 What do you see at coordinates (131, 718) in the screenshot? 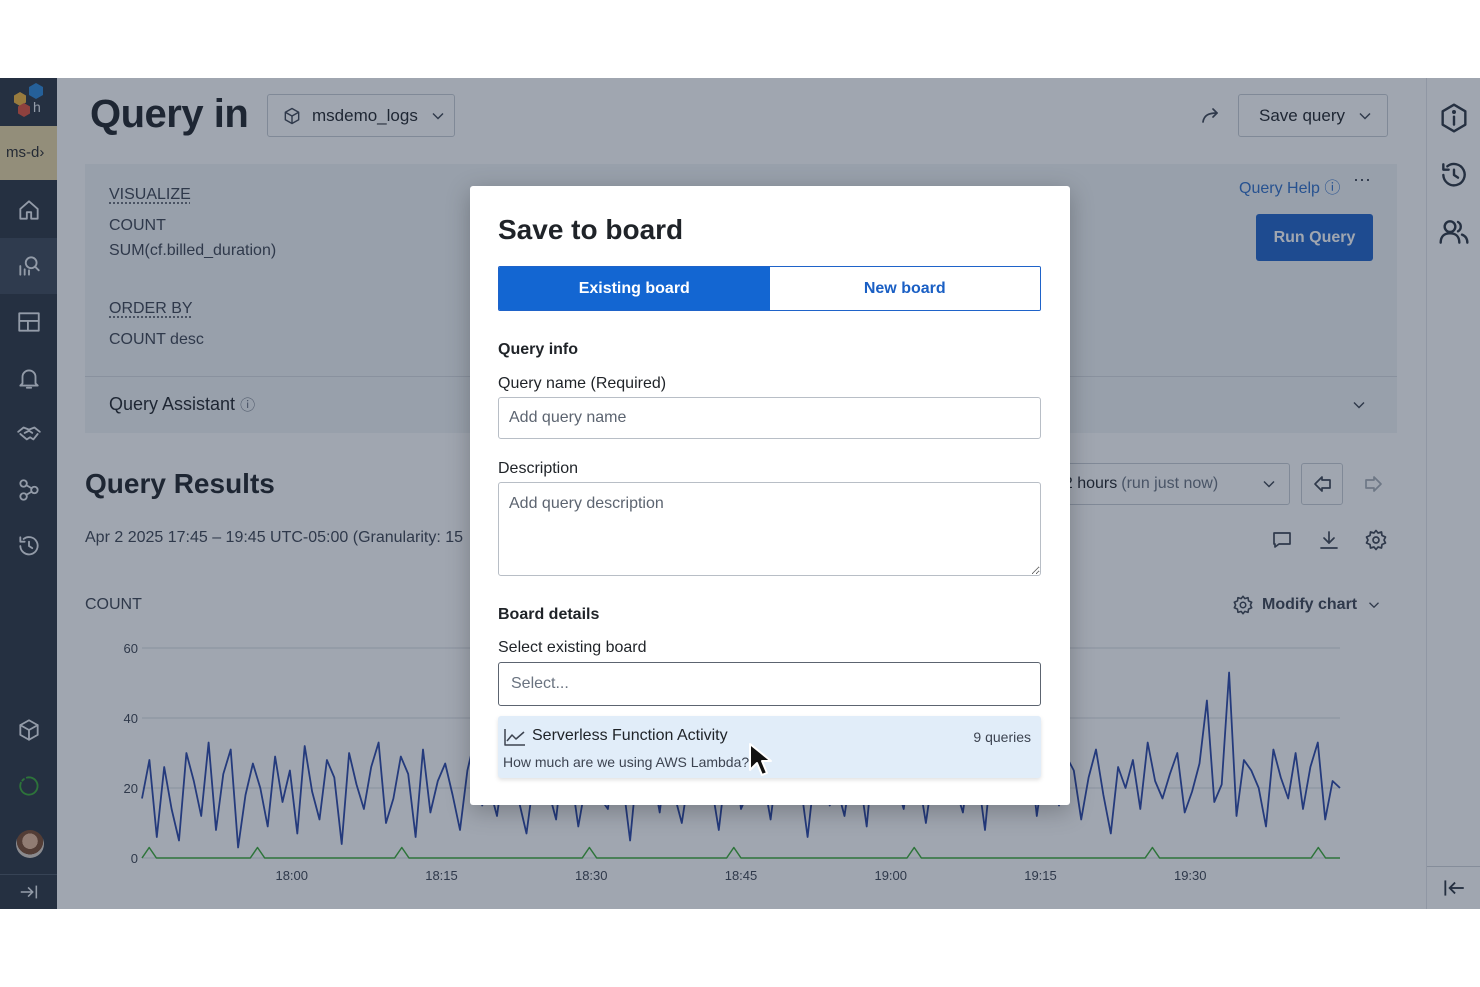
I see `y-tick-label: 40` at bounding box center [131, 718].